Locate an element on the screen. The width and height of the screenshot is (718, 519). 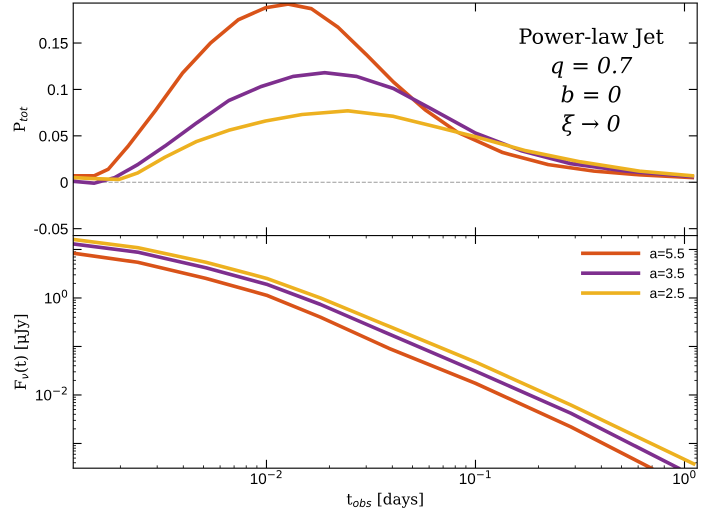
y-tick-label: 0.15 is located at coordinates (53, 43).